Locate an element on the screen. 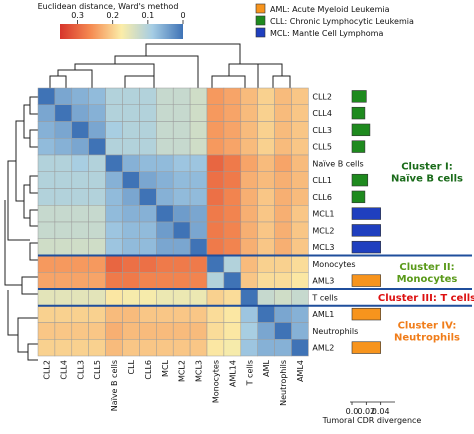 Image resolution: width=474 pixels, height=434 pixels. legend-label-aml: AML: Acute Myeloid Leukemia is located at coordinates (330, 9).